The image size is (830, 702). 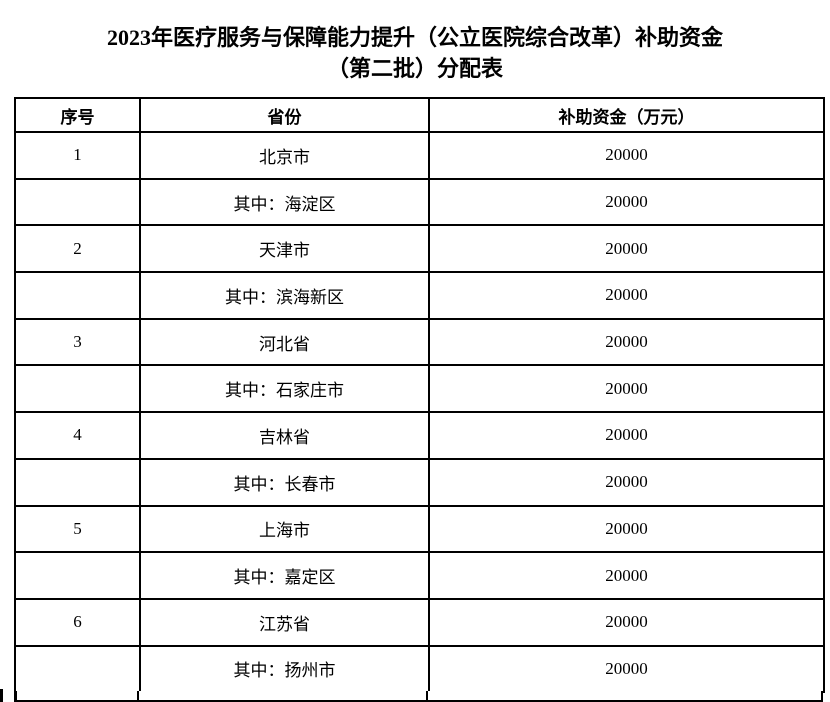 I want to click on row-region-cell: 其中：长春市, so click(x=284, y=482).